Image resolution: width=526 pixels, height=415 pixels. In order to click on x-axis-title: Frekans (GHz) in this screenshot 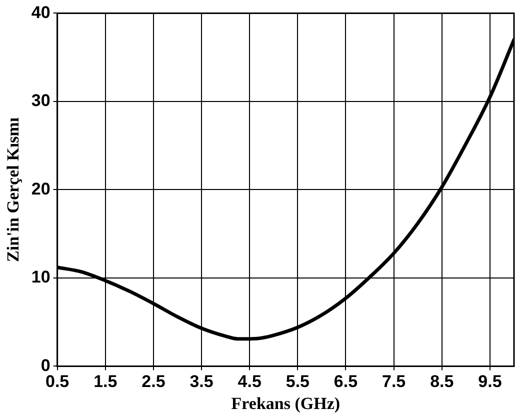, I will do `click(285, 404)`.